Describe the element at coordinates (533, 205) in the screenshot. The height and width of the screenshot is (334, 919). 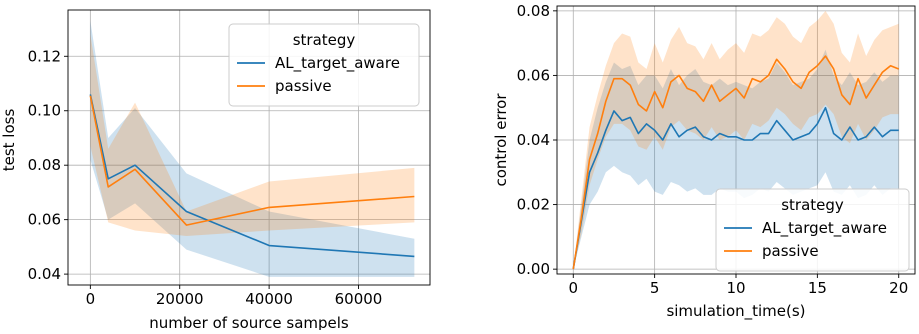
I see `y-tick-label: 0.02` at that location.